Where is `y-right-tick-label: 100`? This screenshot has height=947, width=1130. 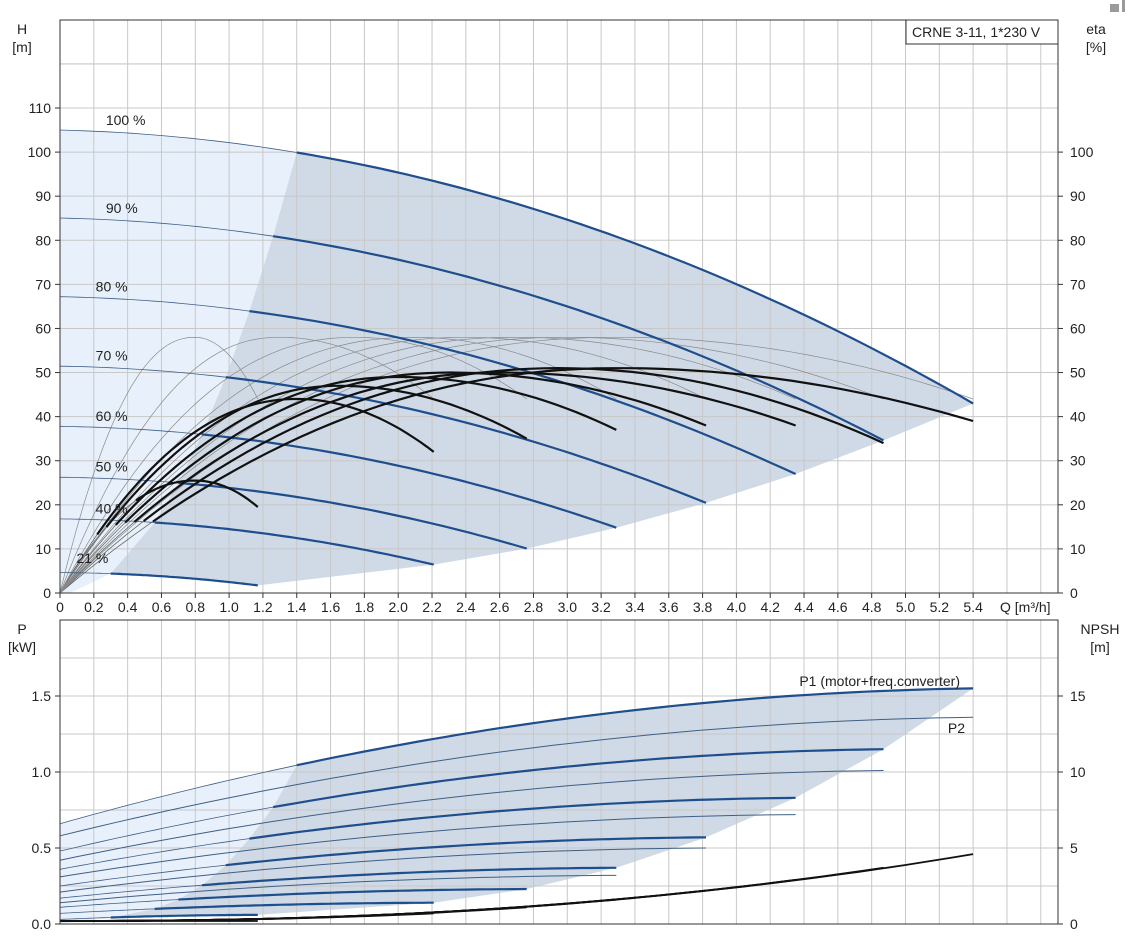
y-right-tick-label: 100 is located at coordinates (1082, 152).